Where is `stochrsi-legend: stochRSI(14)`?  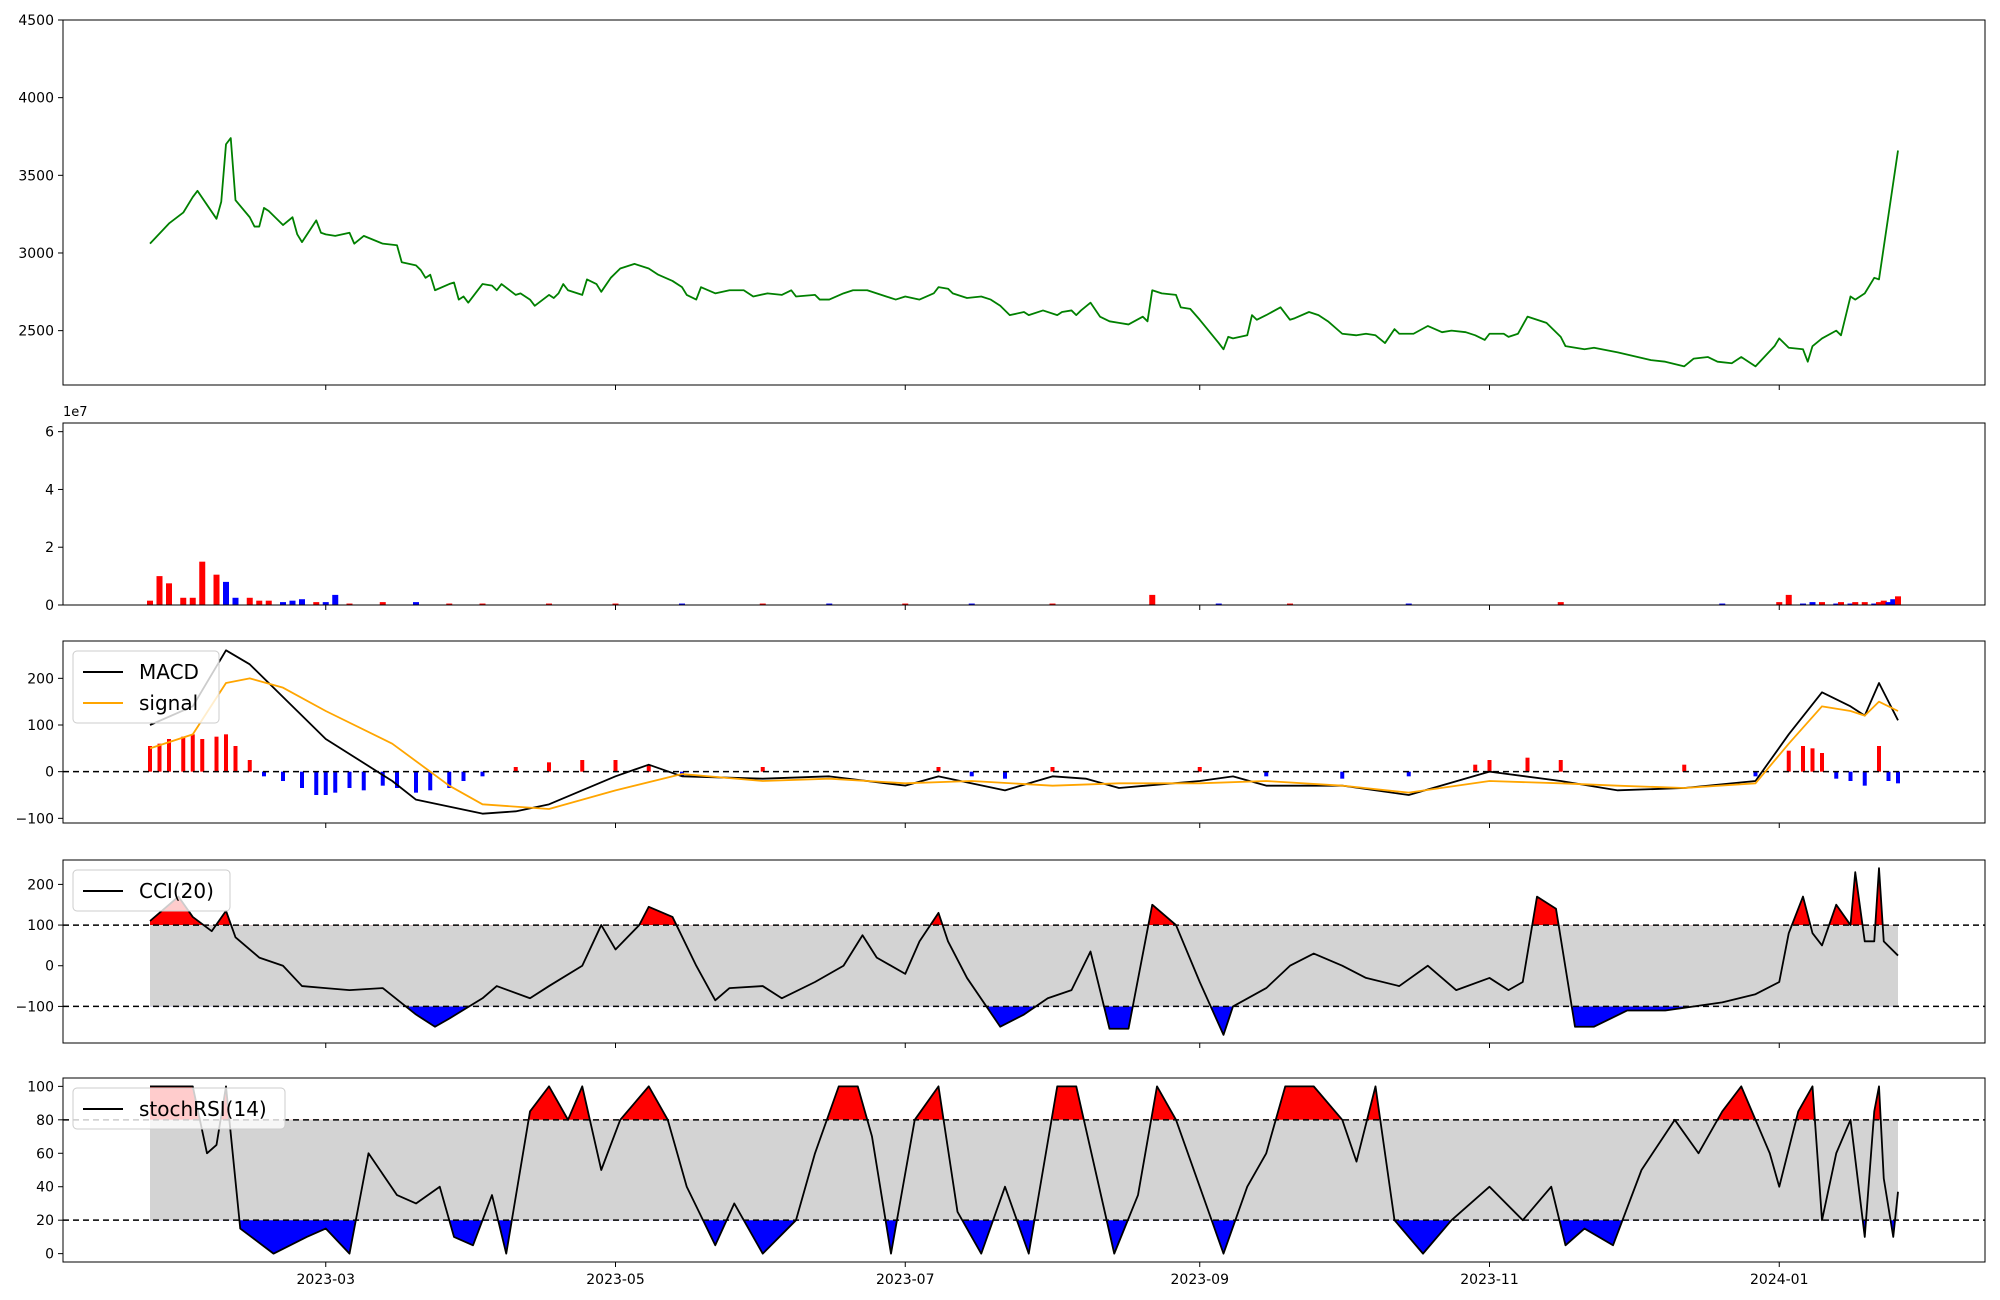
stochrsi-legend: stochRSI(14) is located at coordinates (179, 1108).